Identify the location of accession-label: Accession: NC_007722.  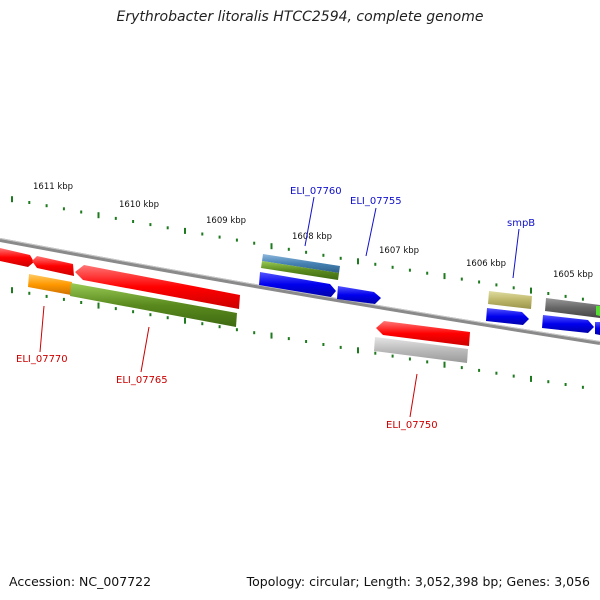
(80, 581).